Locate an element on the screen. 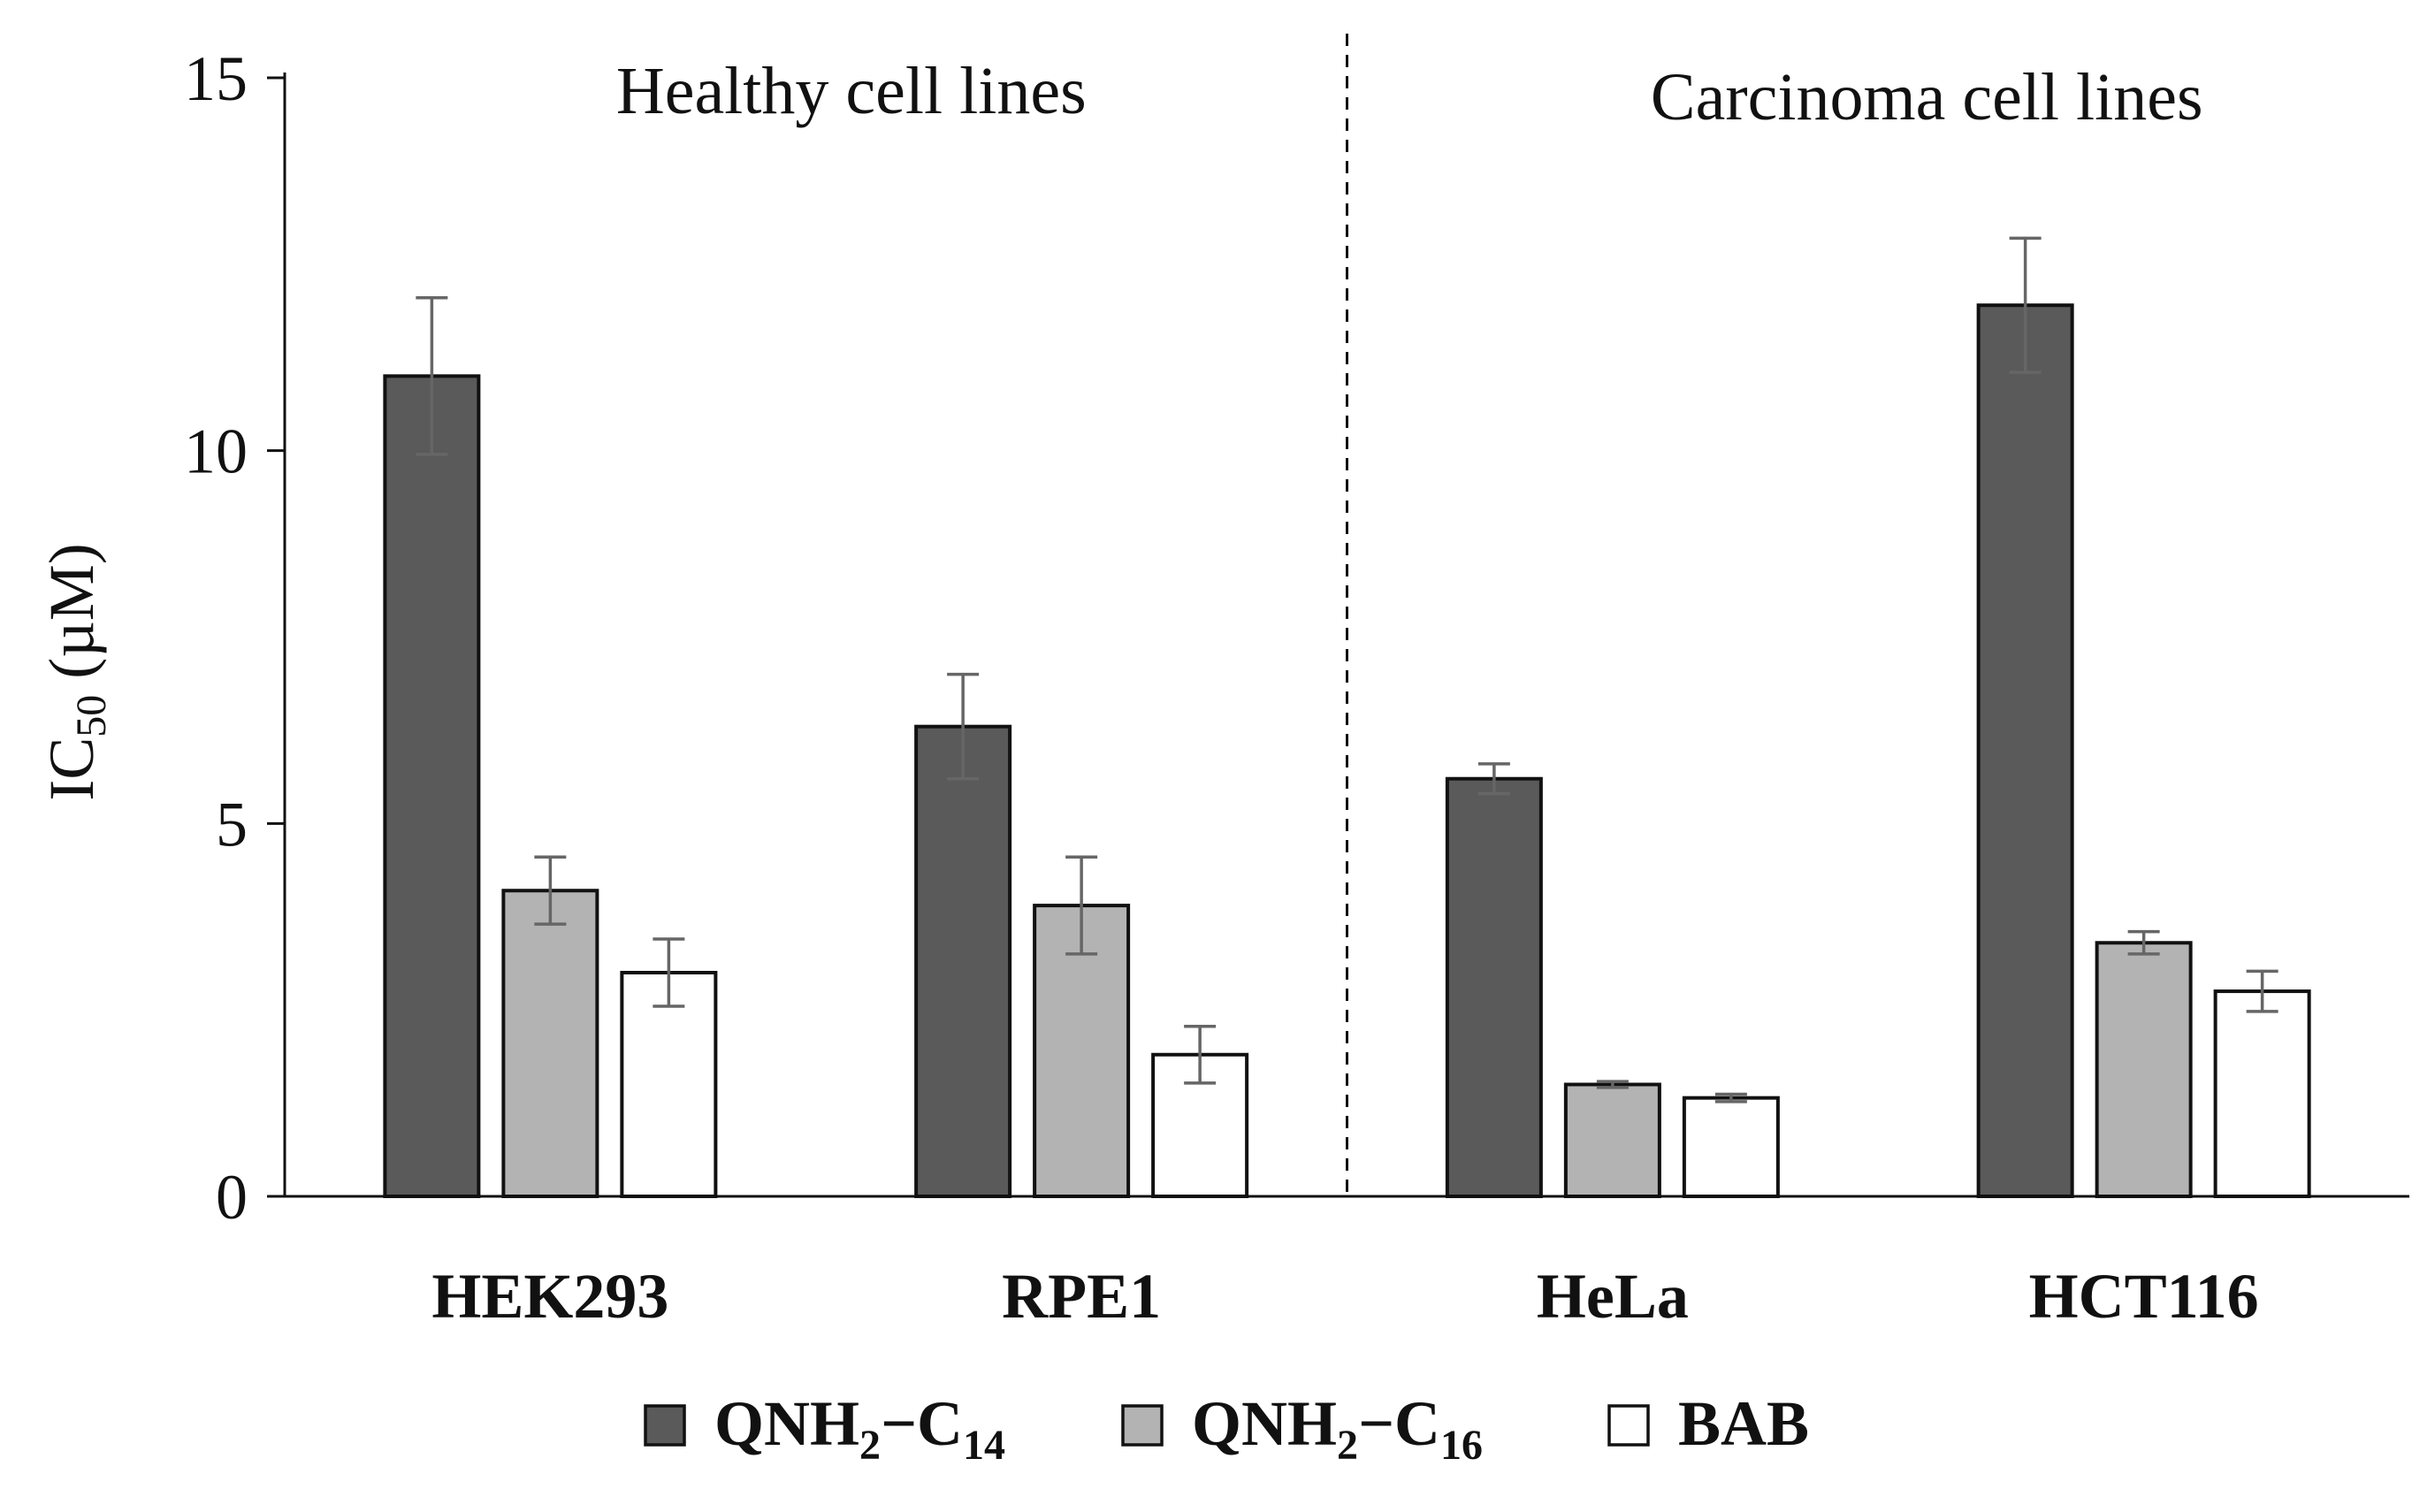 The width and height of the screenshot is (2435, 1512). legend-label: BAB is located at coordinates (1744, 1423).